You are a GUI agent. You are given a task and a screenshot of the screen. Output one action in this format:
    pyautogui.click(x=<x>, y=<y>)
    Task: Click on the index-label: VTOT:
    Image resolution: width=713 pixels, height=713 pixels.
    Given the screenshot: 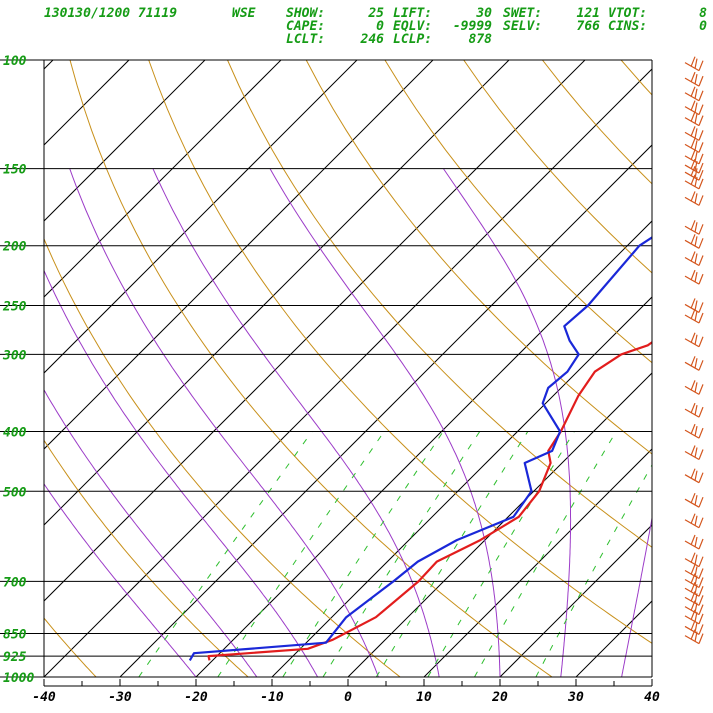 What is the action you would take?
    pyautogui.click(x=627, y=13)
    